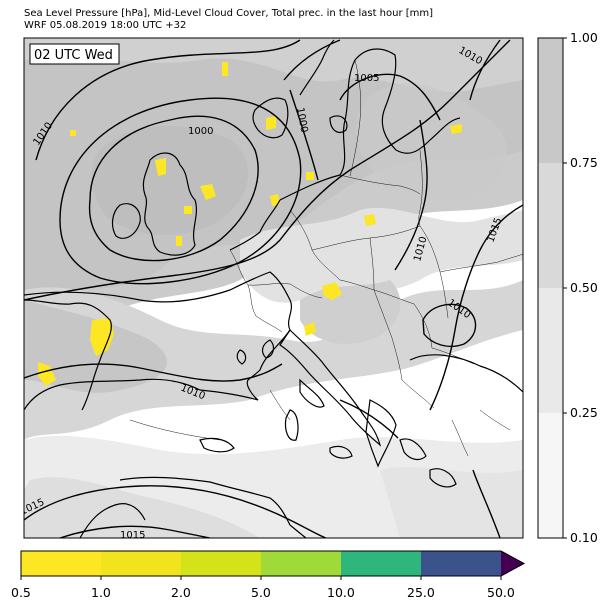 The height and width of the screenshot is (610, 613). Describe the element at coordinates (132, 535) in the screenshot. I see `isobar-label: 1015` at that location.